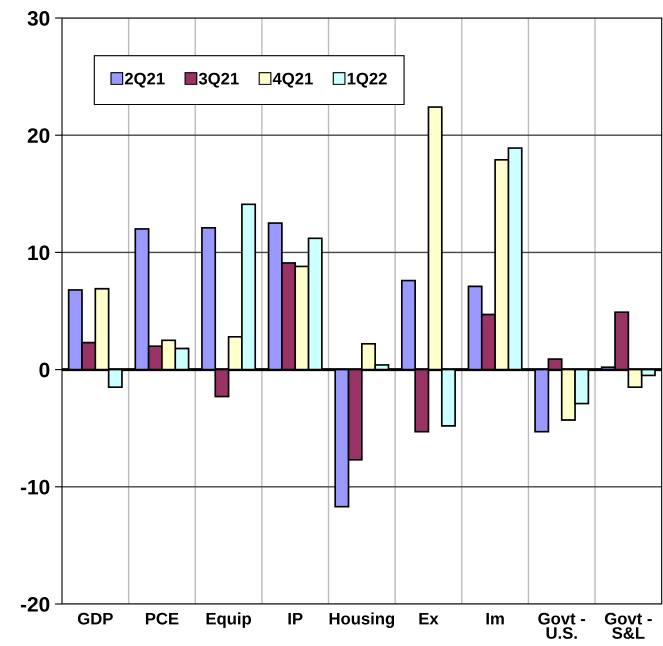  I want to click on x-tick-label: Equip, so click(229, 620).